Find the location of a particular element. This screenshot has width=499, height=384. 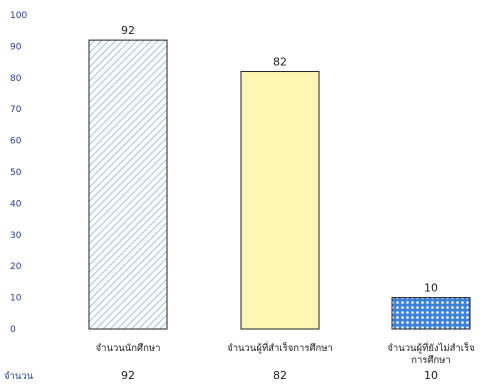

table-value: 10 is located at coordinates (431, 375).